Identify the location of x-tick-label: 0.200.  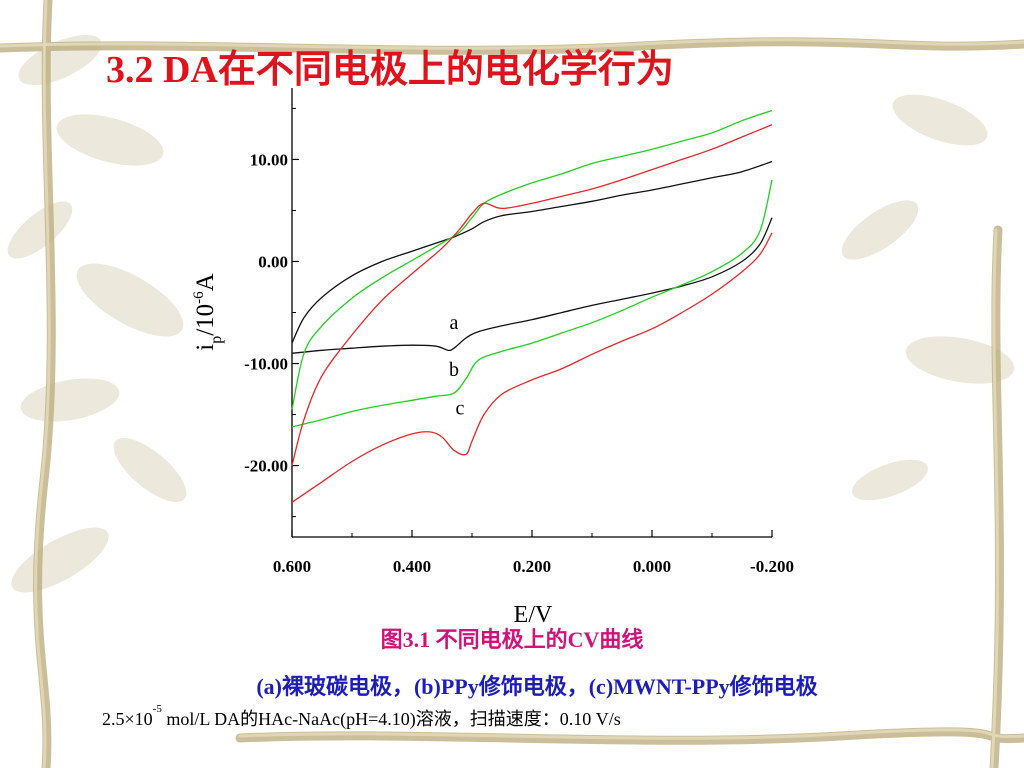
(532, 566).